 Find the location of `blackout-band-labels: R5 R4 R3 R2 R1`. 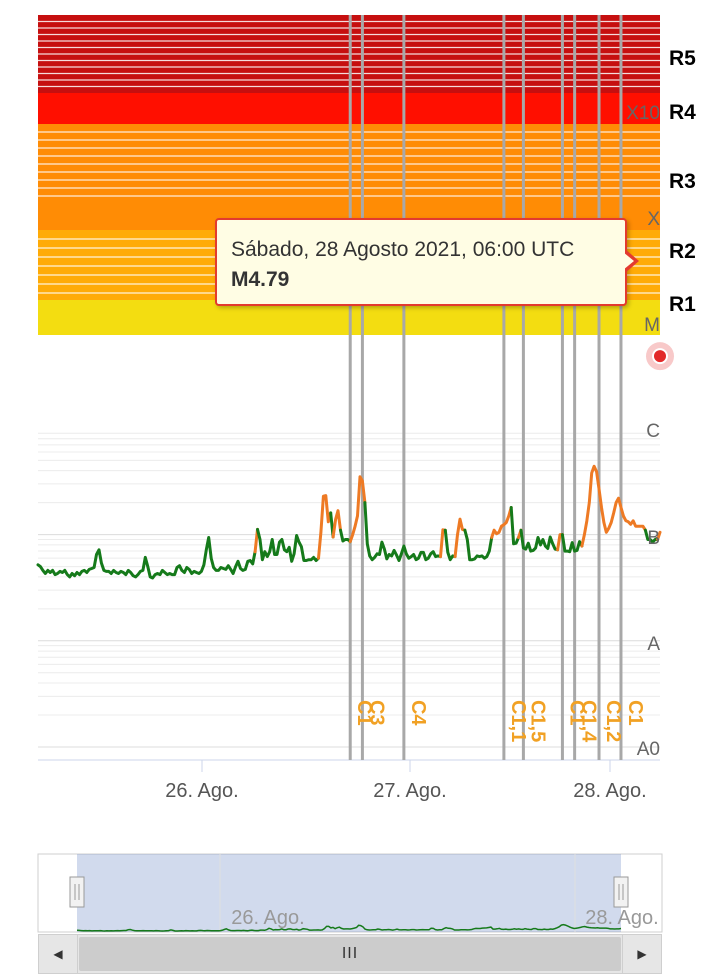

blackout-band-labels: R5 R4 R3 R2 R1 is located at coordinates (682, 181).